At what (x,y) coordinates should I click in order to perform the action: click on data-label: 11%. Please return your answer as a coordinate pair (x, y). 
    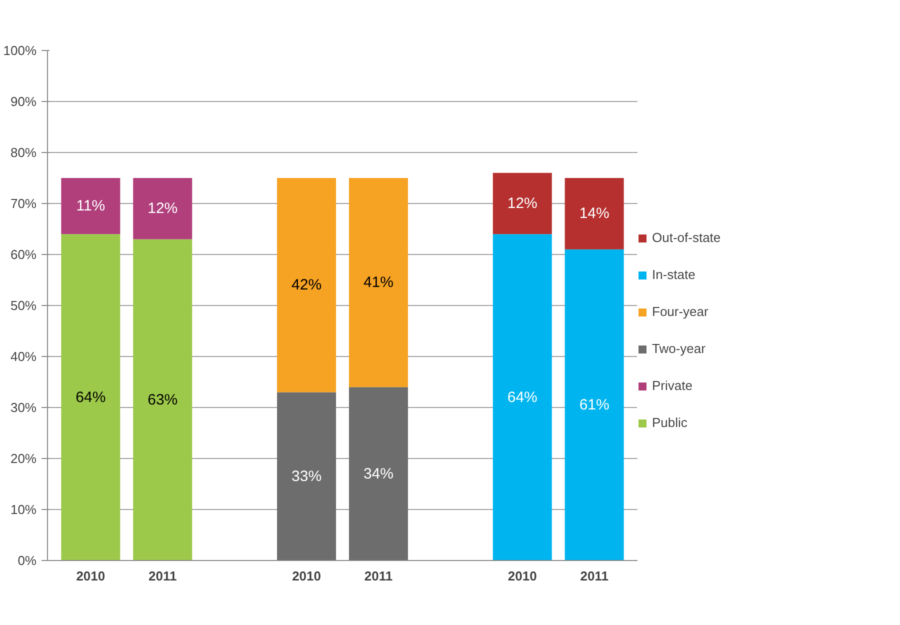
    Looking at the image, I should click on (91, 206).